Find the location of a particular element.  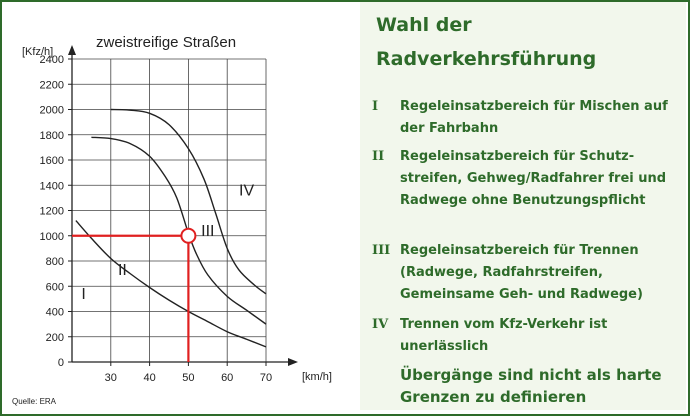

y-tick-label-2400: 2400 is located at coordinates (52, 60).